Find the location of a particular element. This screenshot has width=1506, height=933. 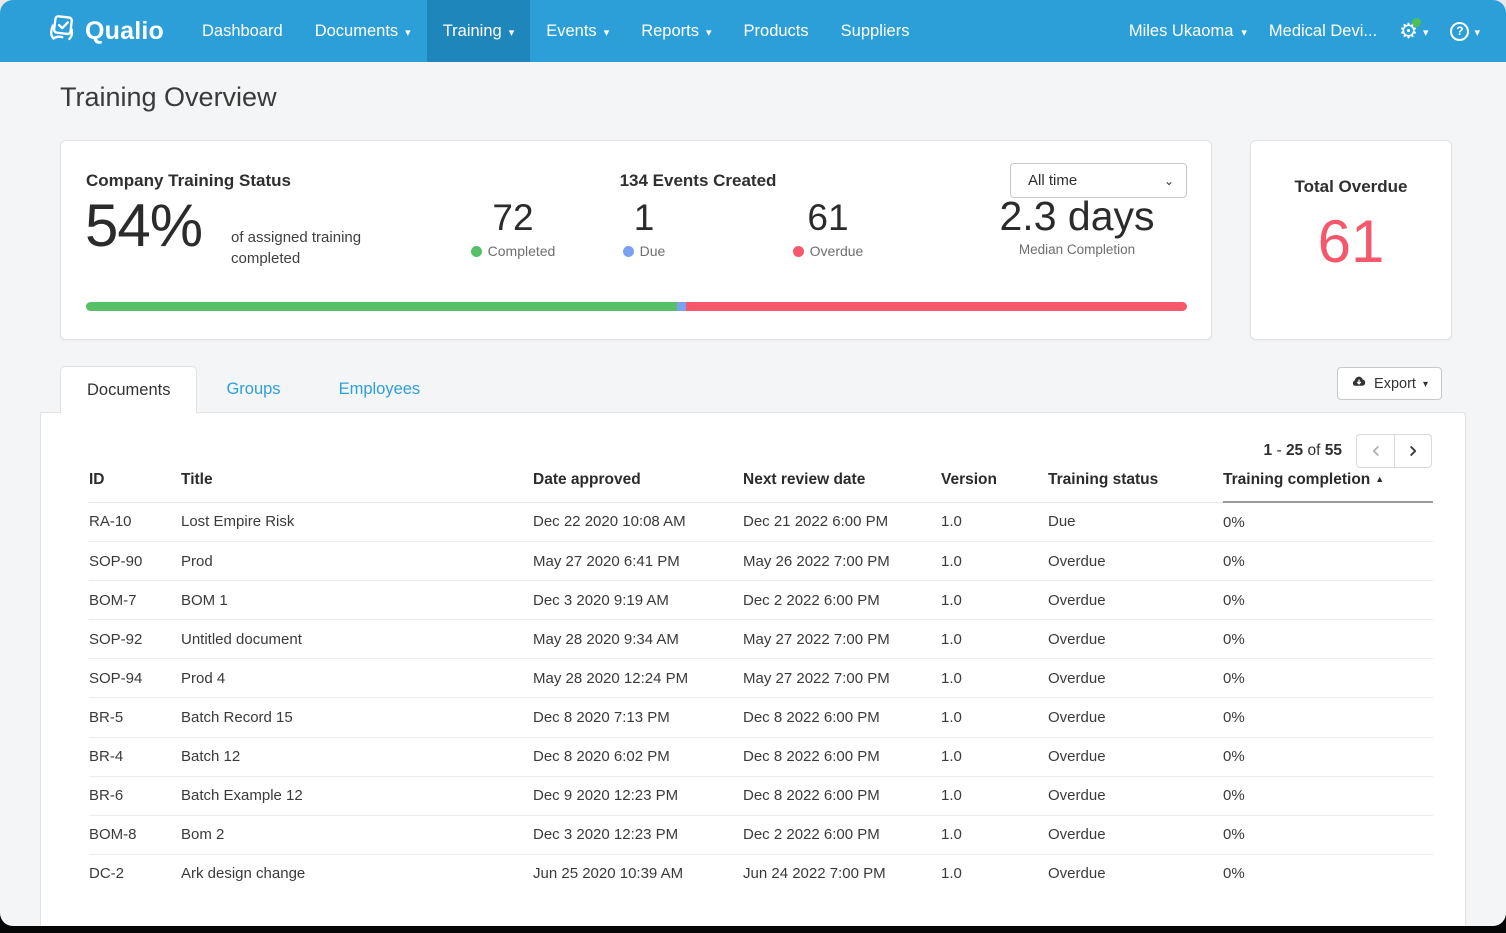

time-filter-value: All time is located at coordinates (1053, 180).